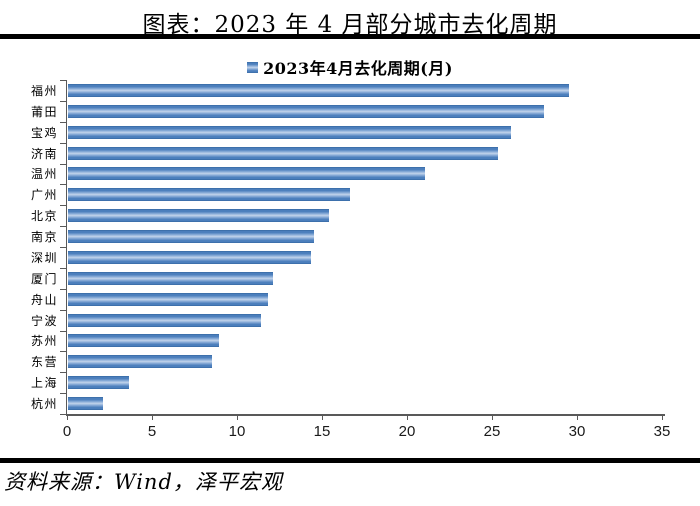 This screenshot has height=506, width=700. Describe the element at coordinates (44, 153) in the screenshot. I see `category-label: 济南` at that location.